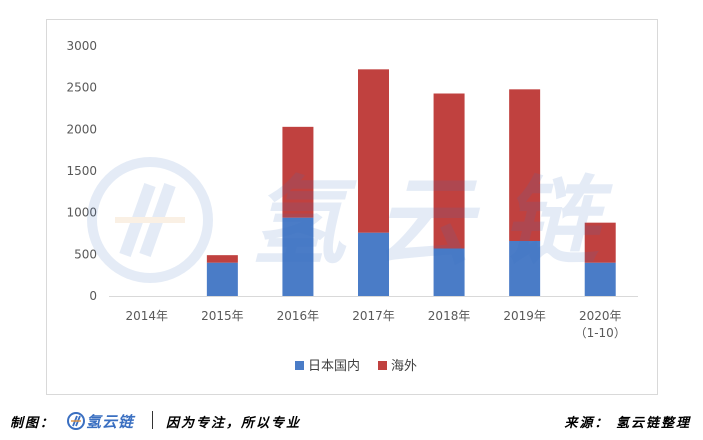 The height and width of the screenshot is (440, 703). Describe the element at coordinates (33, 423) in the screenshot. I see `footer-credit-label: 制图：` at that location.